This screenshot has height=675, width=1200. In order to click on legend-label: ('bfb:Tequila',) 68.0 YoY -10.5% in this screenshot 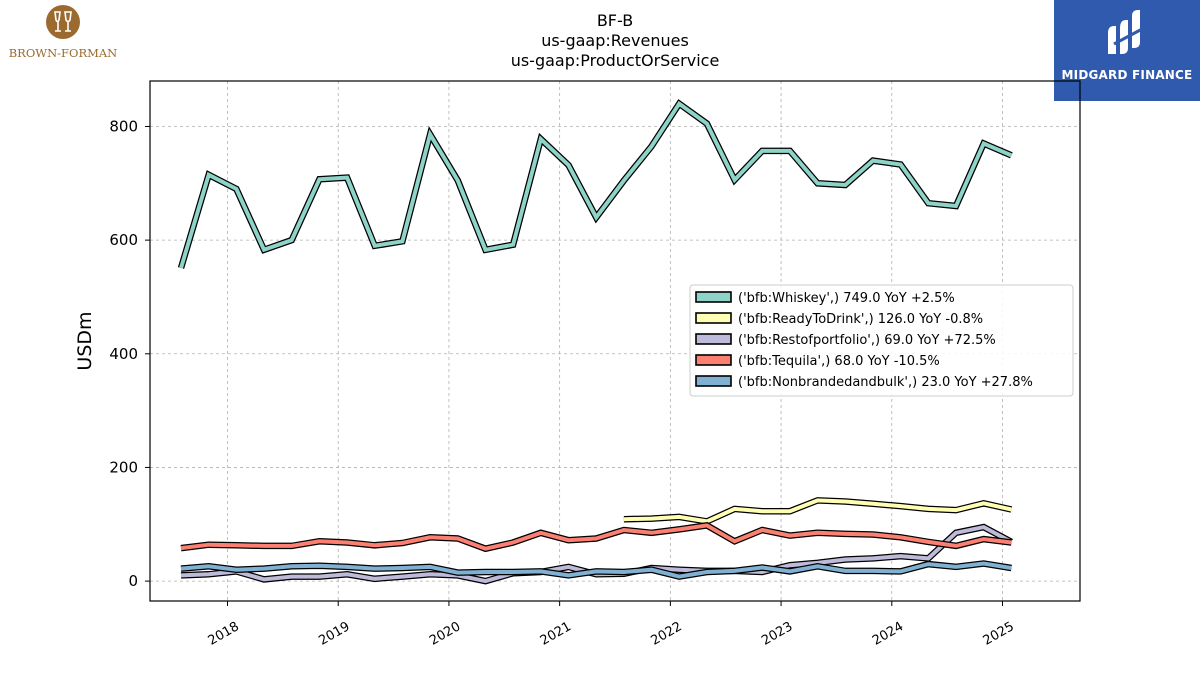, I will do `click(839, 361)`.